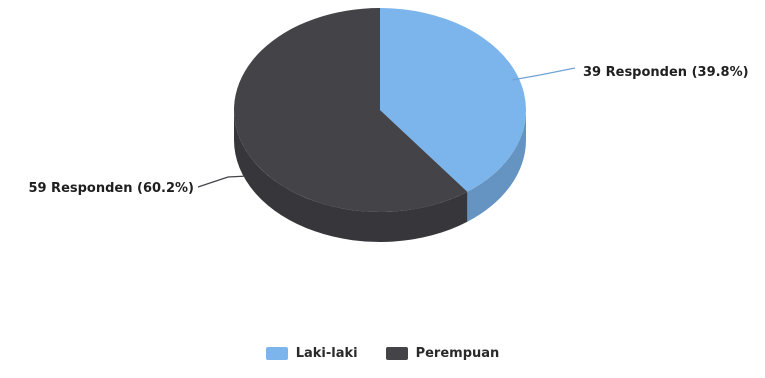 This screenshot has height=378, width=765. I want to click on pie-slice-laki-laki, so click(453, 100).